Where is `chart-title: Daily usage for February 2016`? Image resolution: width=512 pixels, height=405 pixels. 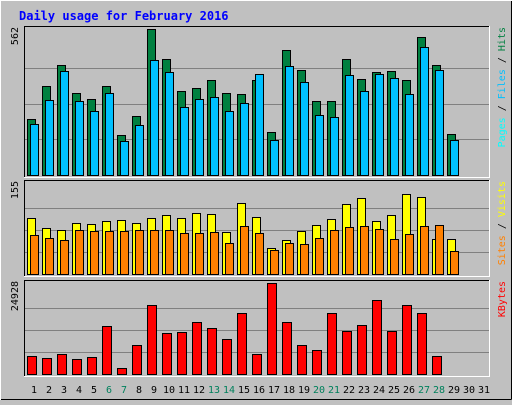 chart-title: Daily usage for February 2016 is located at coordinates (124, 16).